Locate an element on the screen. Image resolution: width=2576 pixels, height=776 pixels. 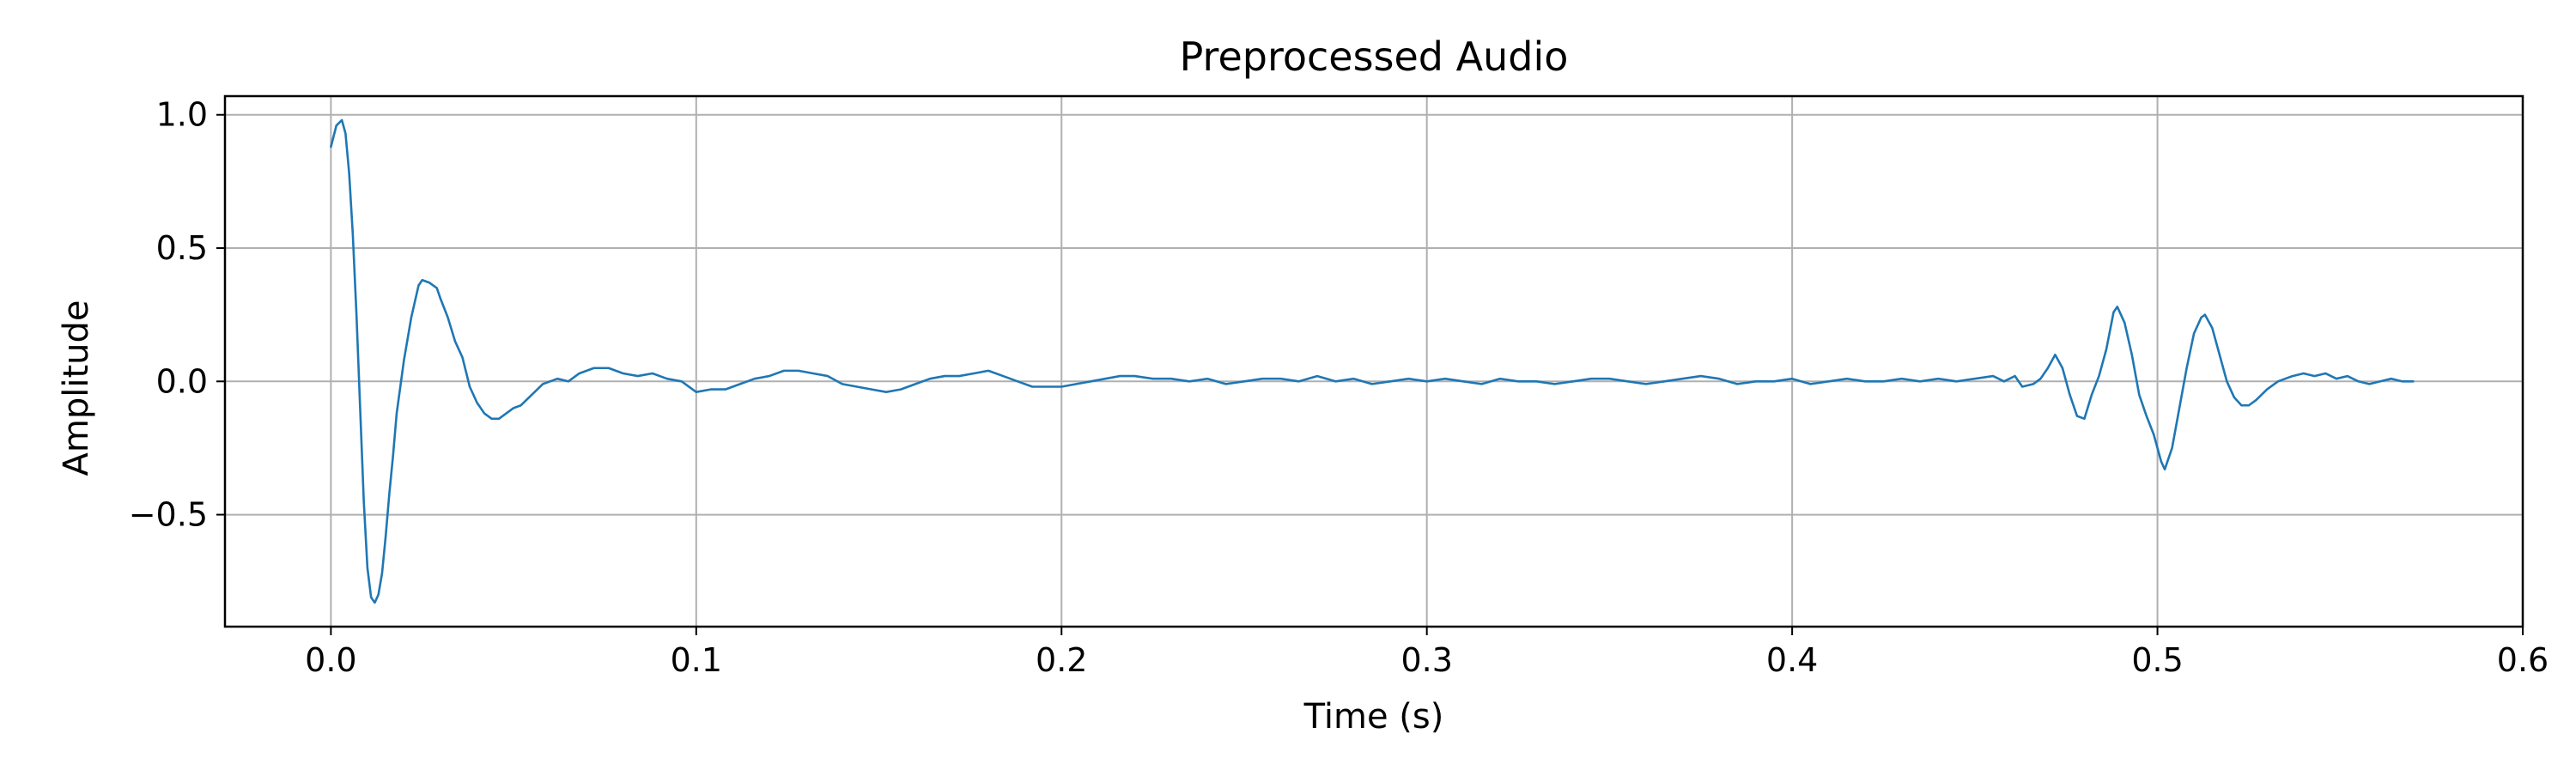
x-axis-label: Time (s) is located at coordinates (1374, 717).